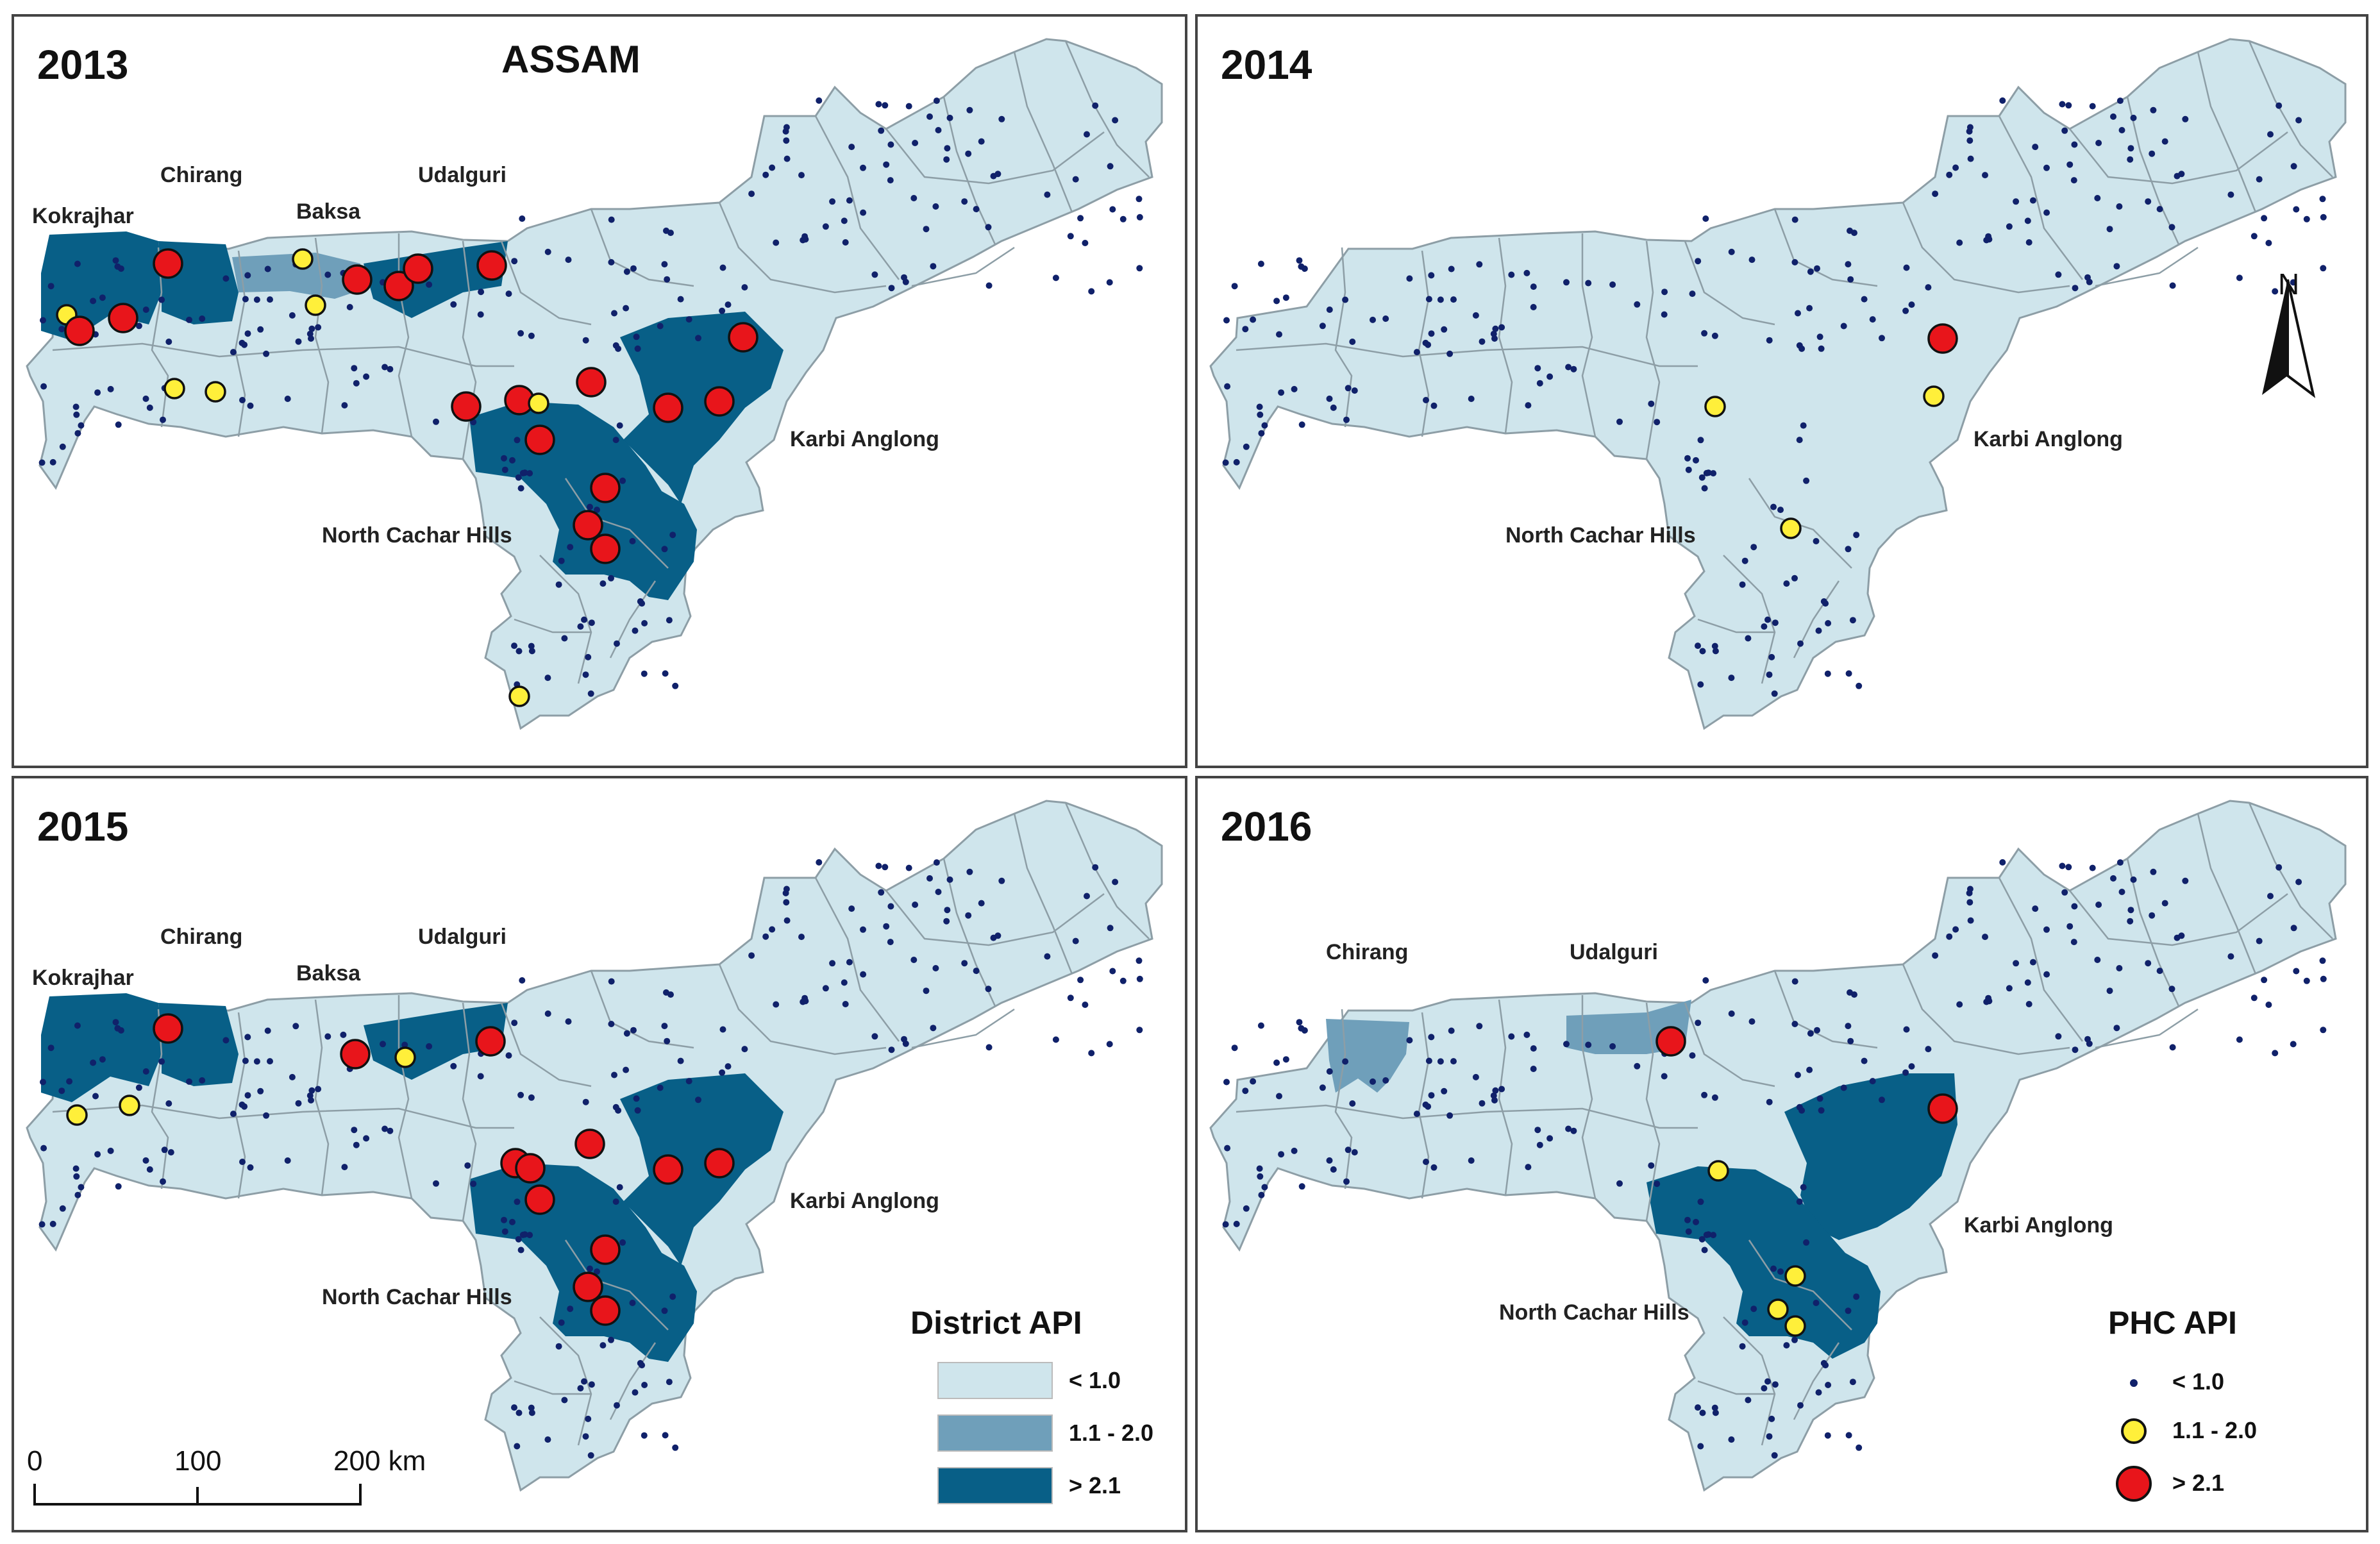 The height and width of the screenshot is (1544, 2380). Describe the element at coordinates (2289, 338) in the screenshot. I see `north-arrow-icon` at that location.